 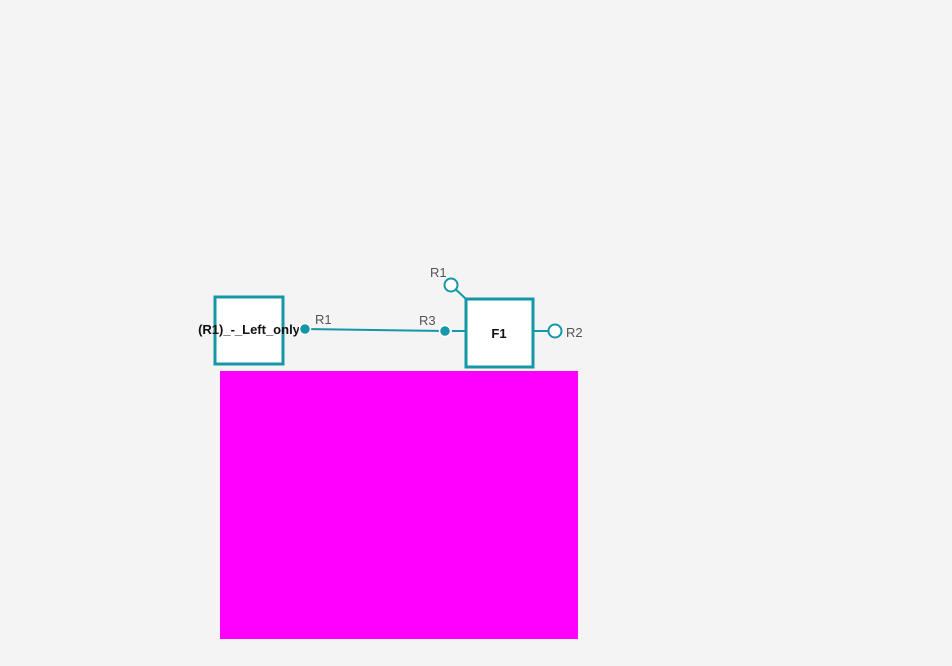 What do you see at coordinates (438, 272) in the screenshot?
I see `port-f1-r1-label: R1` at bounding box center [438, 272].